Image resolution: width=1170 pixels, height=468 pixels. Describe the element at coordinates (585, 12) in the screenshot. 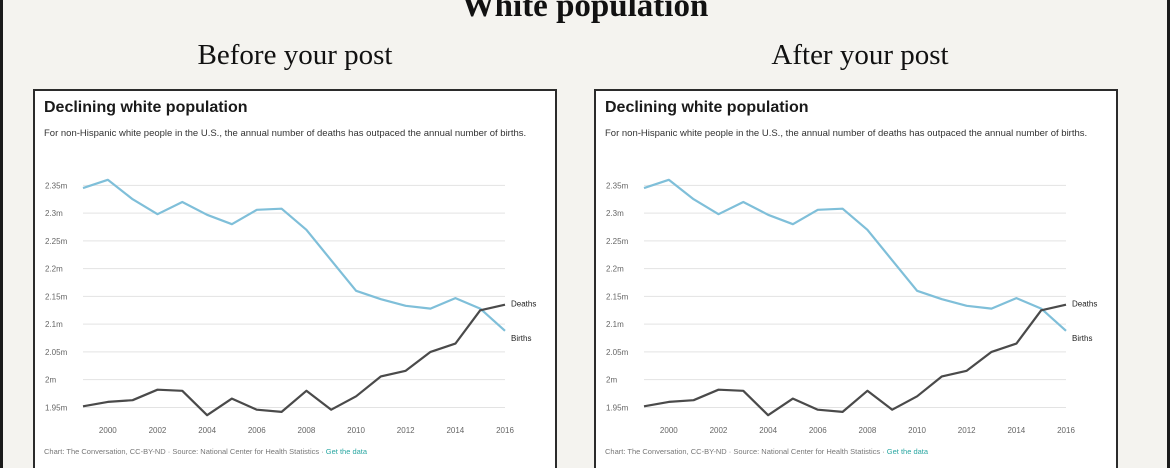

I see `meme-title: White population` at that location.